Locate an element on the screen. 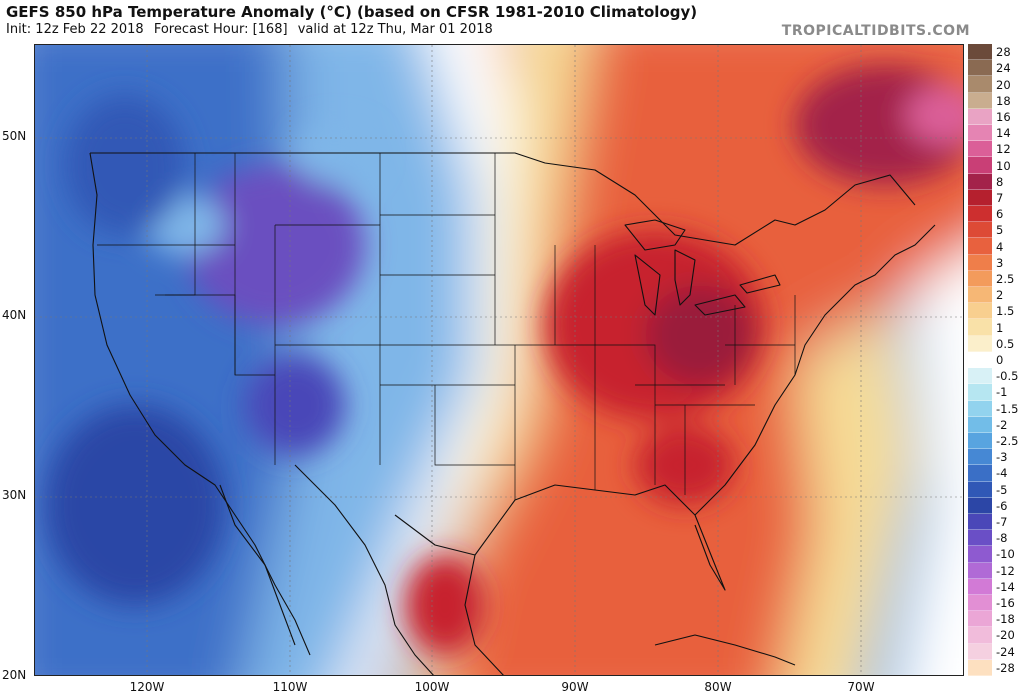 This screenshot has width=1024, height=696. colorbar-label: -2 is located at coordinates (1002, 424).